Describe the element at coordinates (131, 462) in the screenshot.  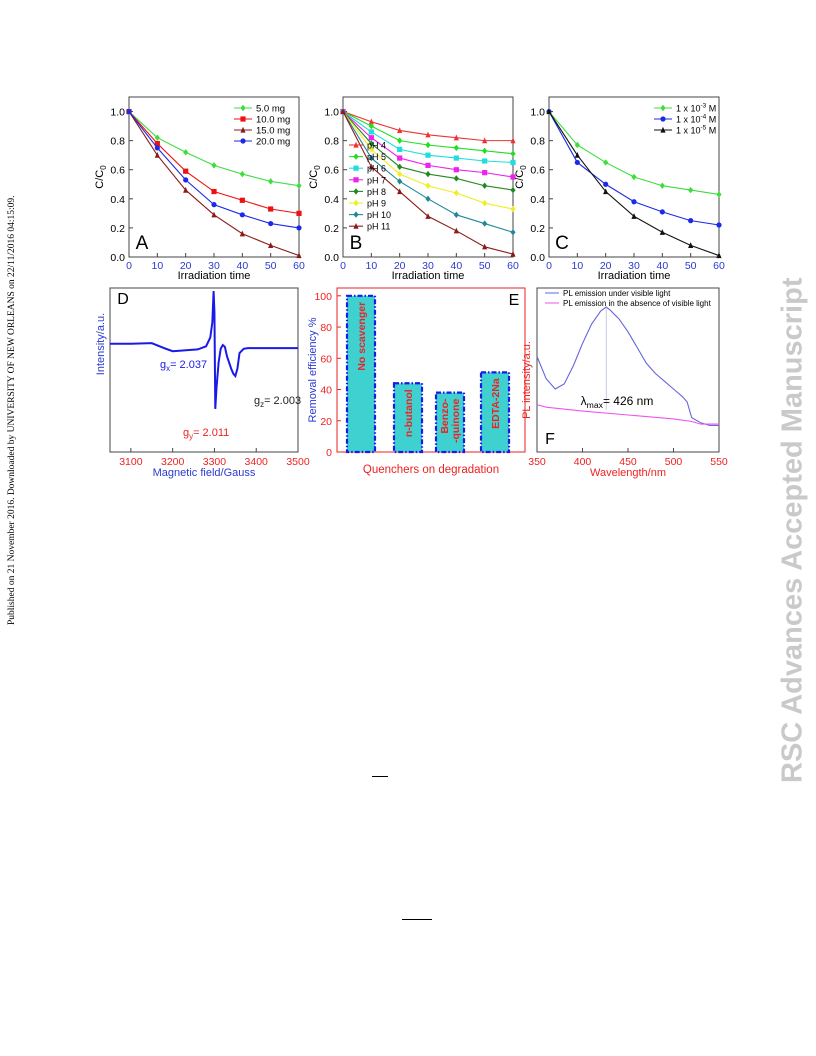
I see `x-tick-label: 3100` at that location.